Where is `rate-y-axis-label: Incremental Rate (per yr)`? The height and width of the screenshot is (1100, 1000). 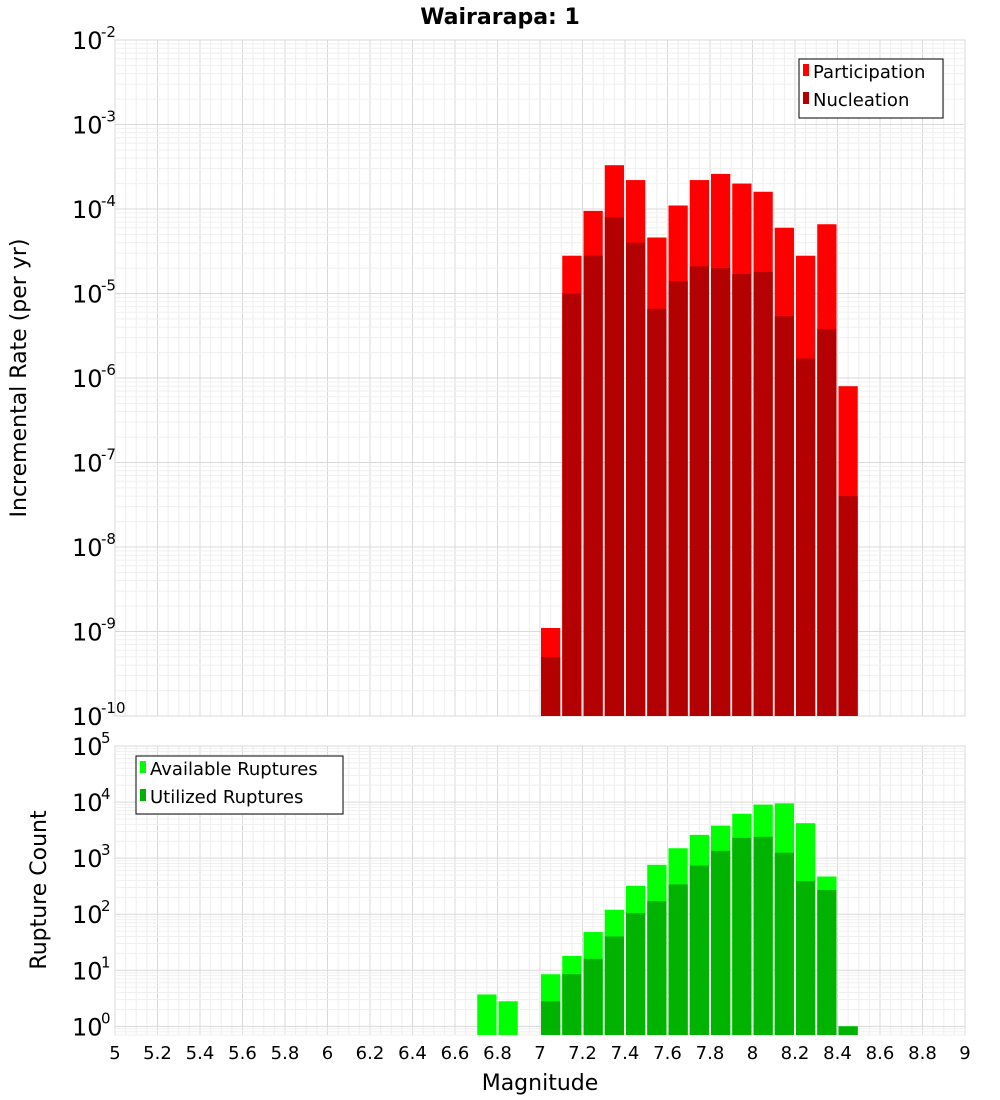 rate-y-axis-label: Incremental Rate (per yr) is located at coordinates (19, 378).